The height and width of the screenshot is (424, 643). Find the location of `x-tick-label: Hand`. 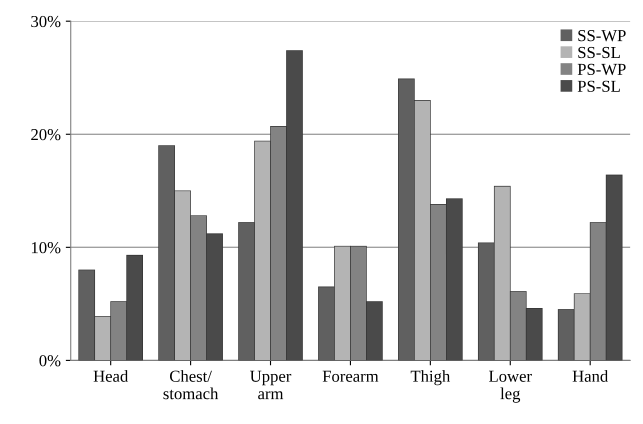

x-tick-label: Hand is located at coordinates (590, 376).